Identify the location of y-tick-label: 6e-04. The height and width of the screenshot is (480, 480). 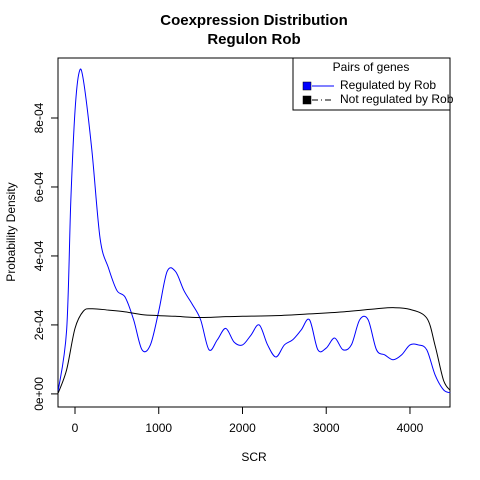
(39, 186).